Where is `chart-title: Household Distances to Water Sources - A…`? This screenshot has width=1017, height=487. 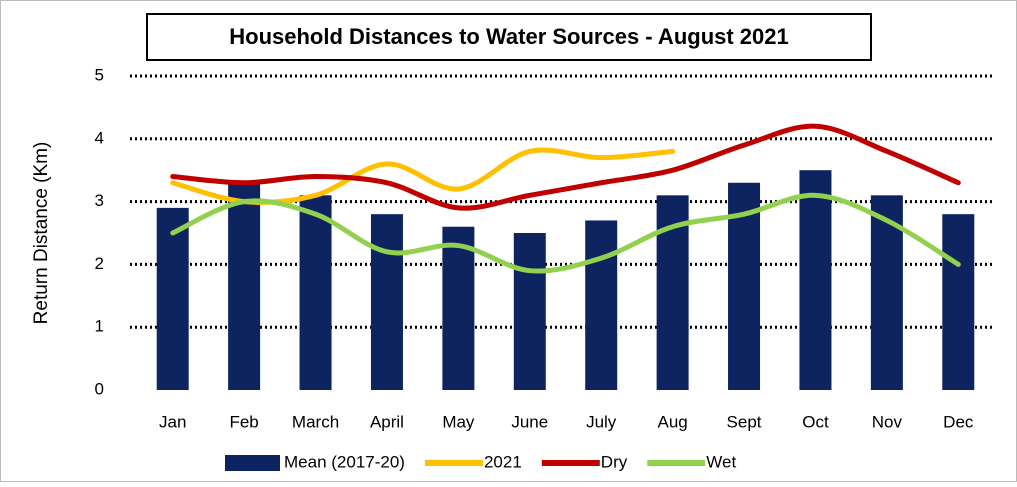 chart-title: Household Distances to Water Sources - A… is located at coordinates (509, 36).